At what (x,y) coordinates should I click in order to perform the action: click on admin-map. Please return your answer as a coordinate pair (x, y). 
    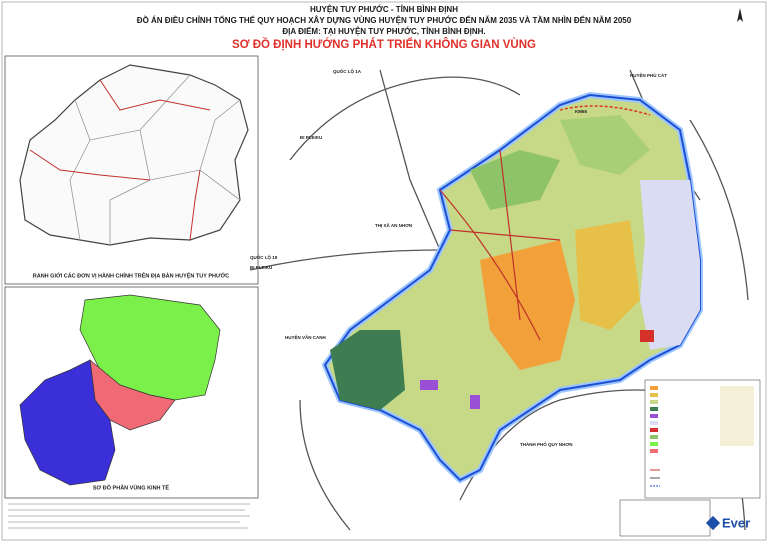
    Looking at the image, I should click on (134, 155).